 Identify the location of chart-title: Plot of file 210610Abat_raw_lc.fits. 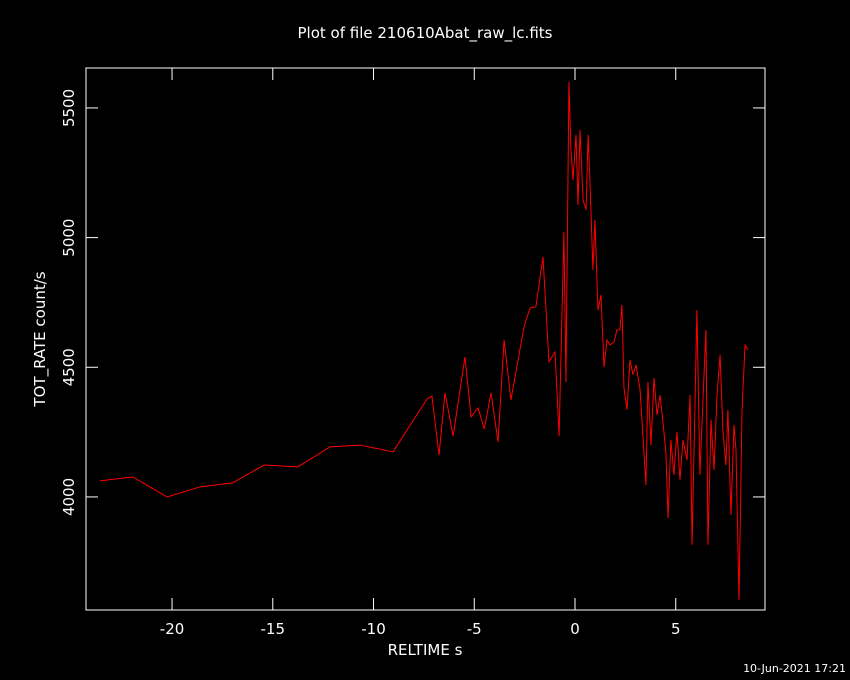
(425, 33).